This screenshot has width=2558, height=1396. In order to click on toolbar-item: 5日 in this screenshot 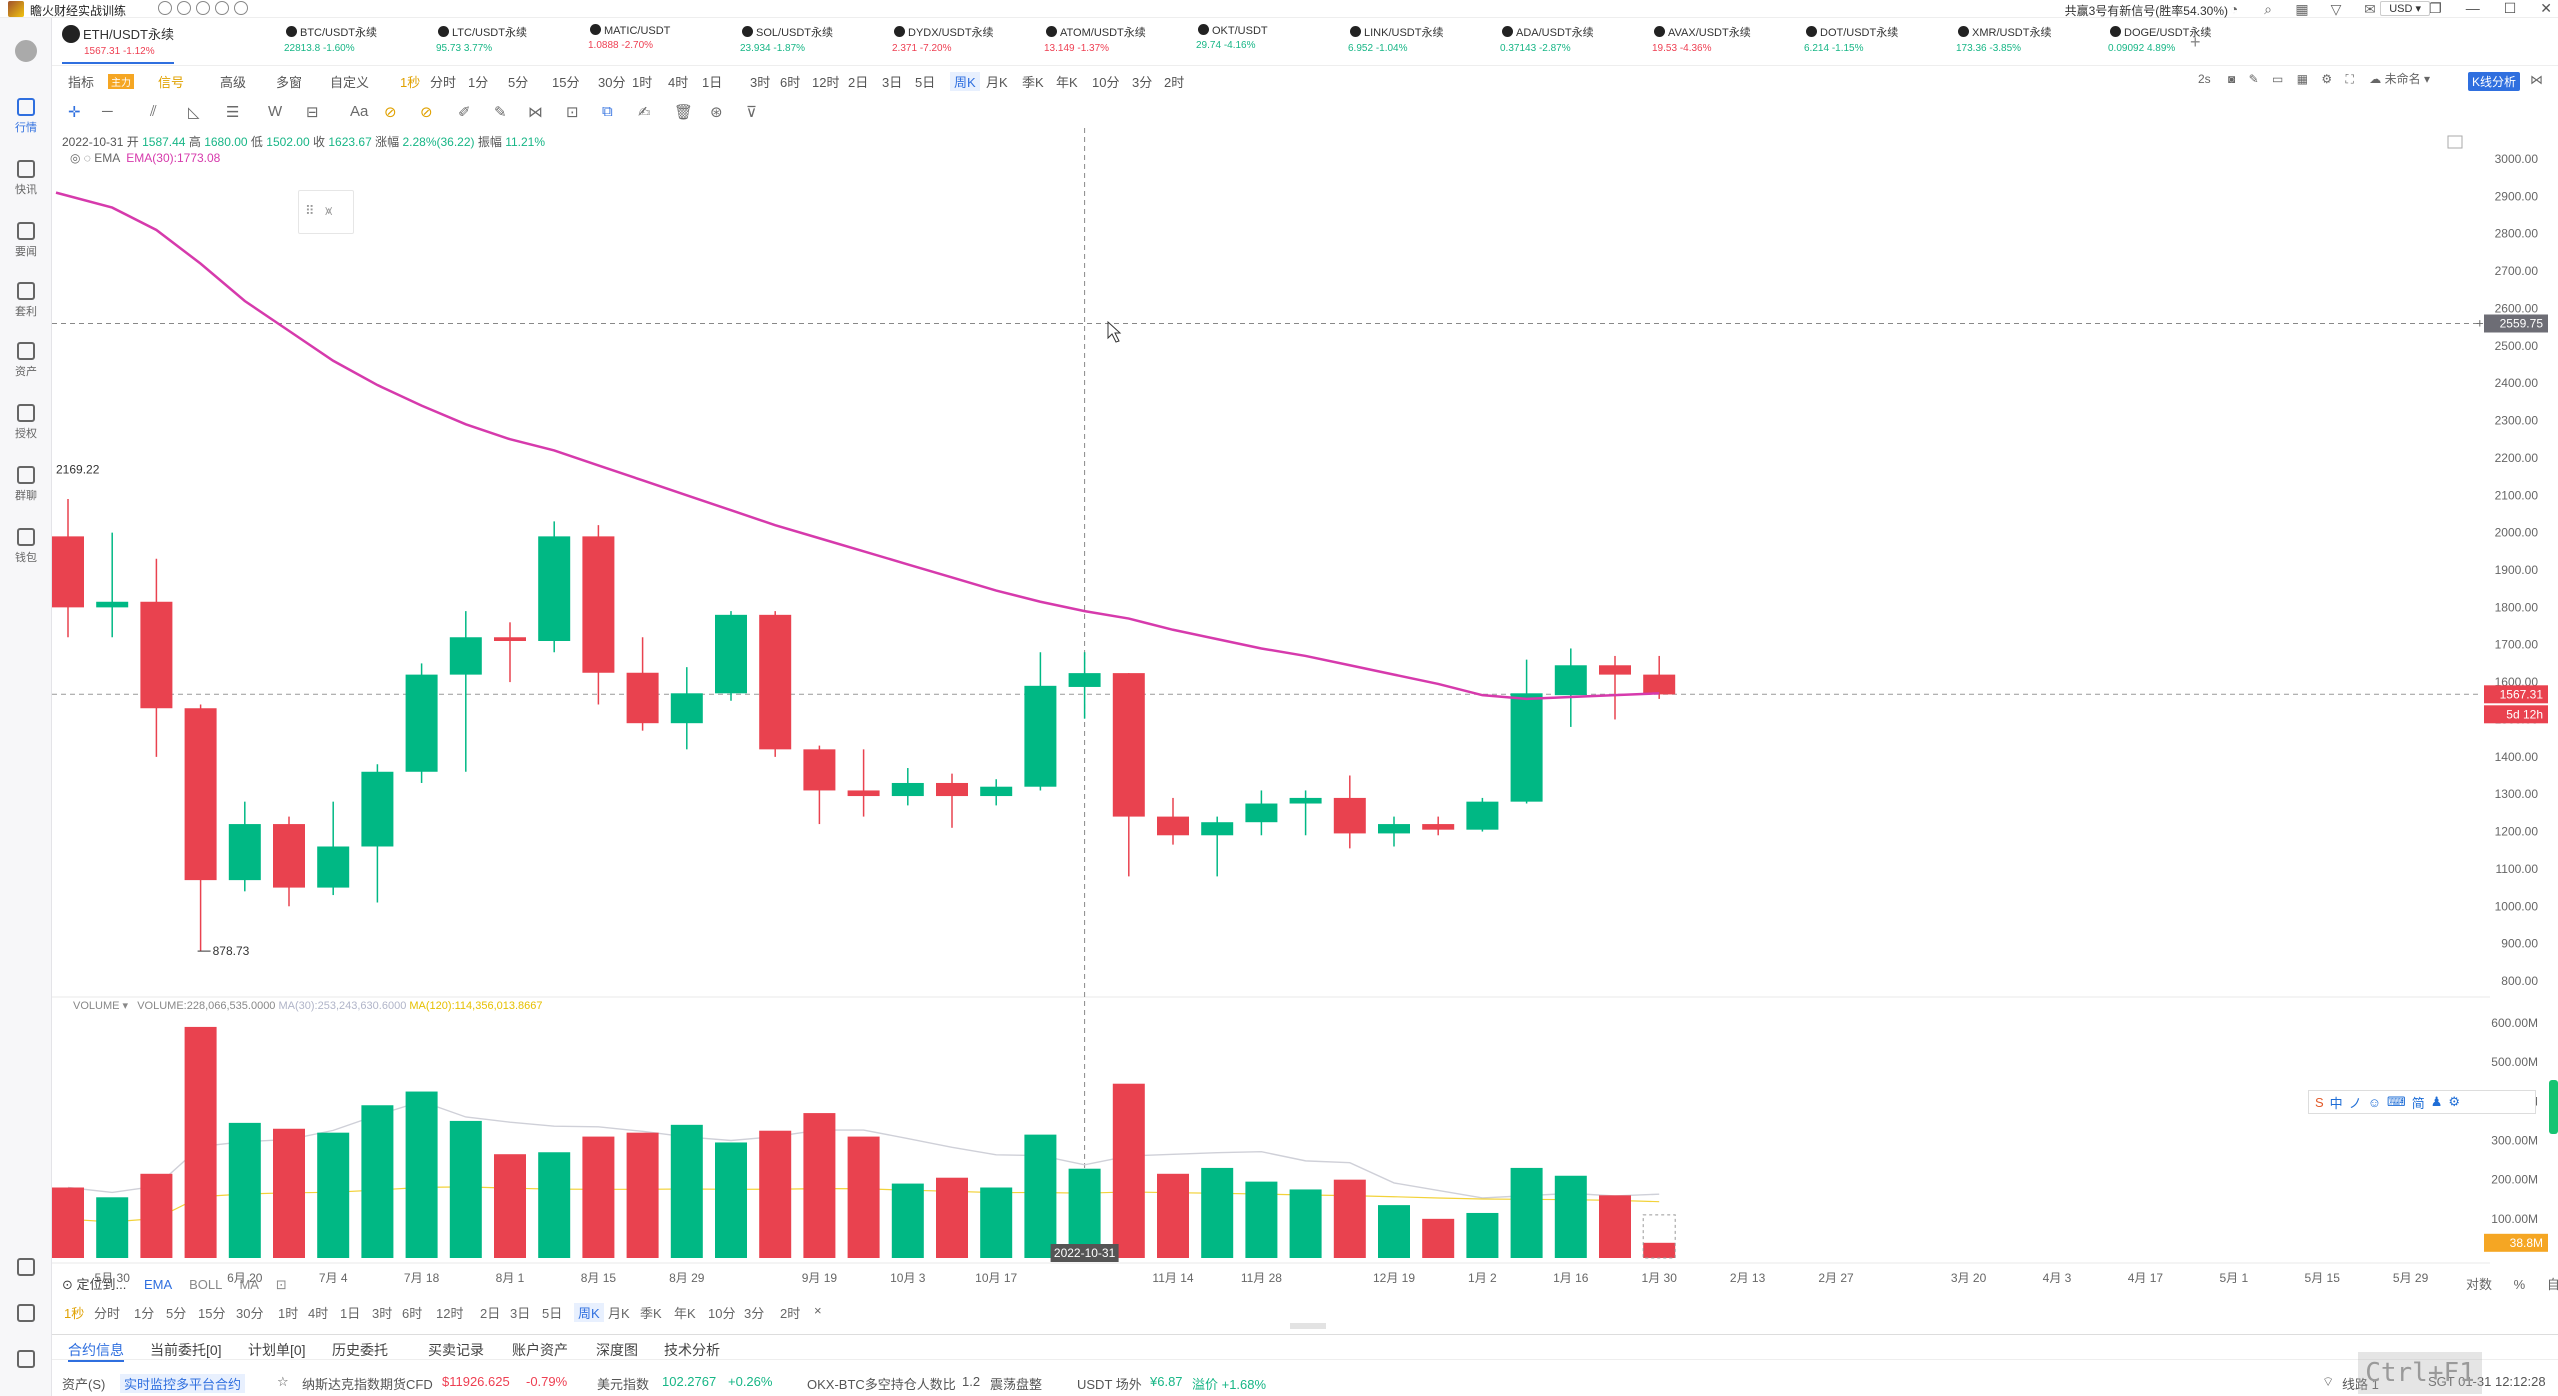, I will do `click(925, 82)`.